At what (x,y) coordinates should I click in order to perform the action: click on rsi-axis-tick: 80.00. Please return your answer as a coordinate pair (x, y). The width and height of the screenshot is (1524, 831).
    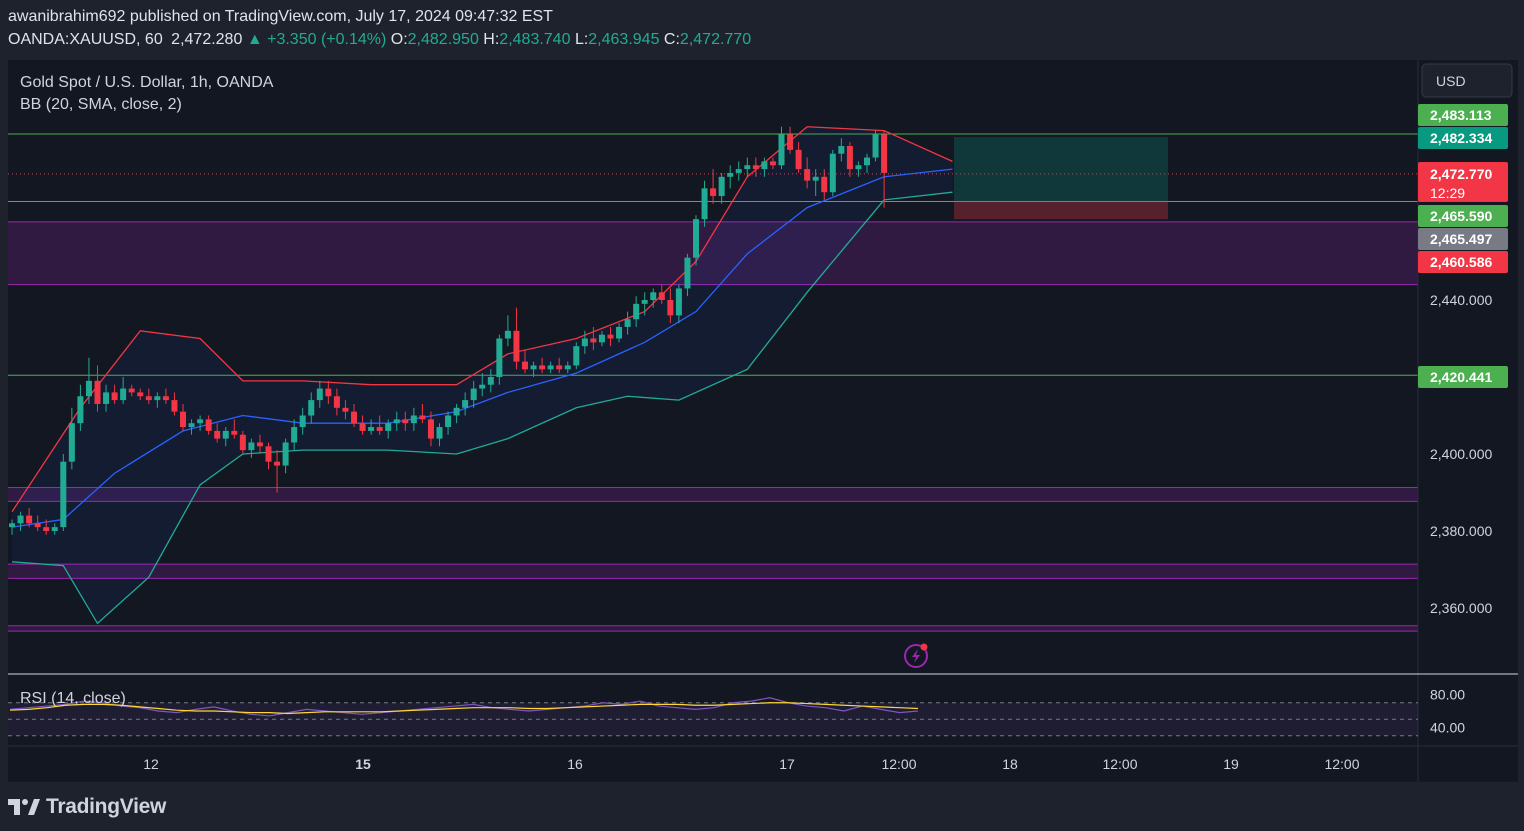
    Looking at the image, I should click on (1447, 695).